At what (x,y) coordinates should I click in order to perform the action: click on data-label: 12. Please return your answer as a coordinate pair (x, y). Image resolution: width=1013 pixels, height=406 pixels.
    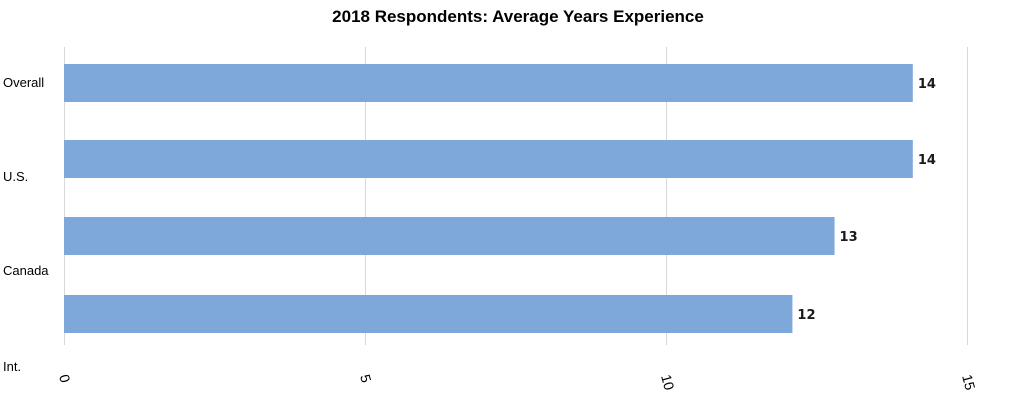
    Looking at the image, I should click on (806, 315).